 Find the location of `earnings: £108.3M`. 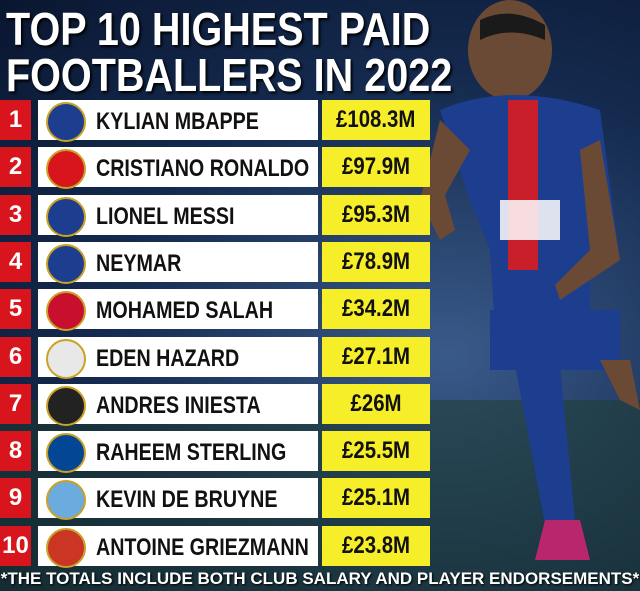

earnings: £108.3M is located at coordinates (376, 119).